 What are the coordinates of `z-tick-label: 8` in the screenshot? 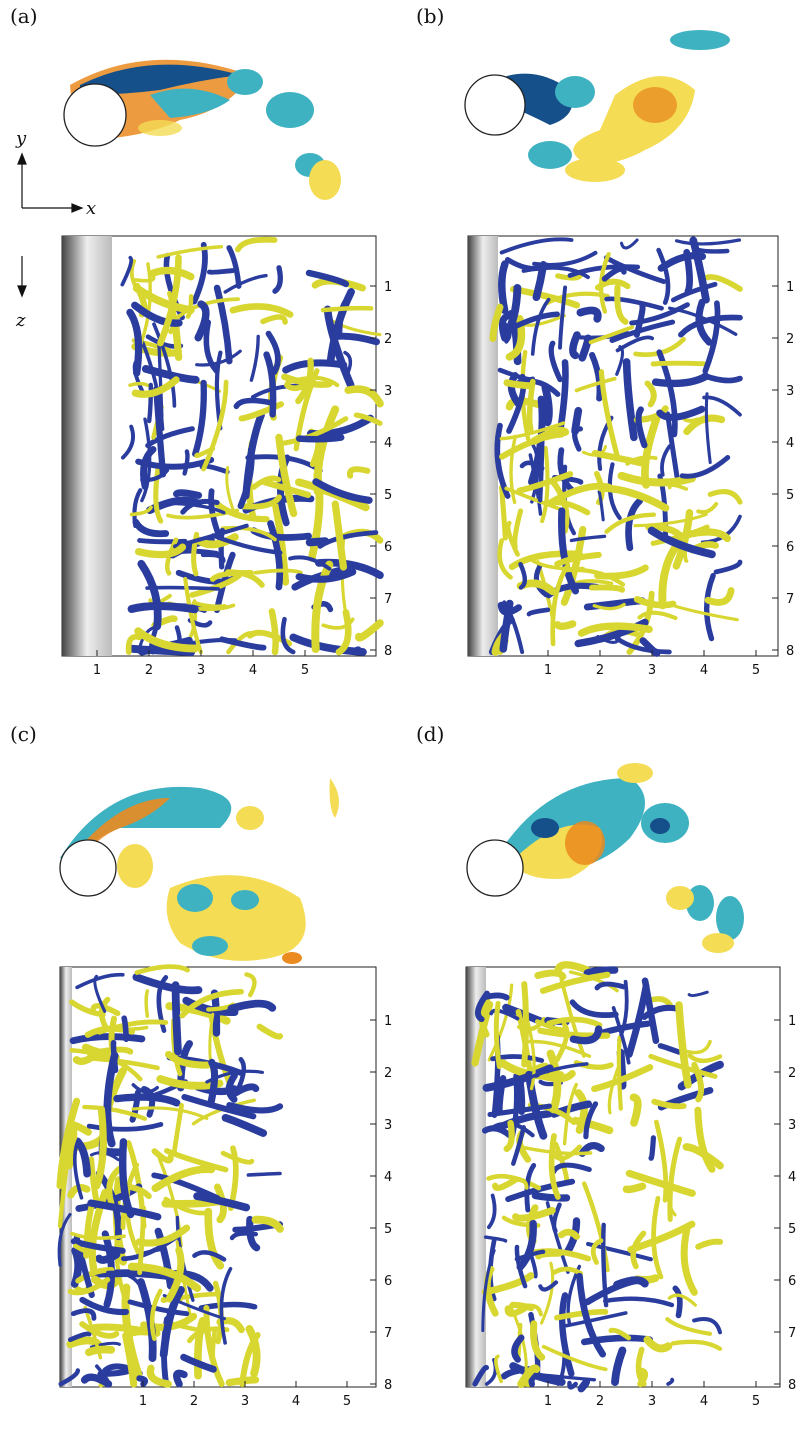 It's located at (388, 651).